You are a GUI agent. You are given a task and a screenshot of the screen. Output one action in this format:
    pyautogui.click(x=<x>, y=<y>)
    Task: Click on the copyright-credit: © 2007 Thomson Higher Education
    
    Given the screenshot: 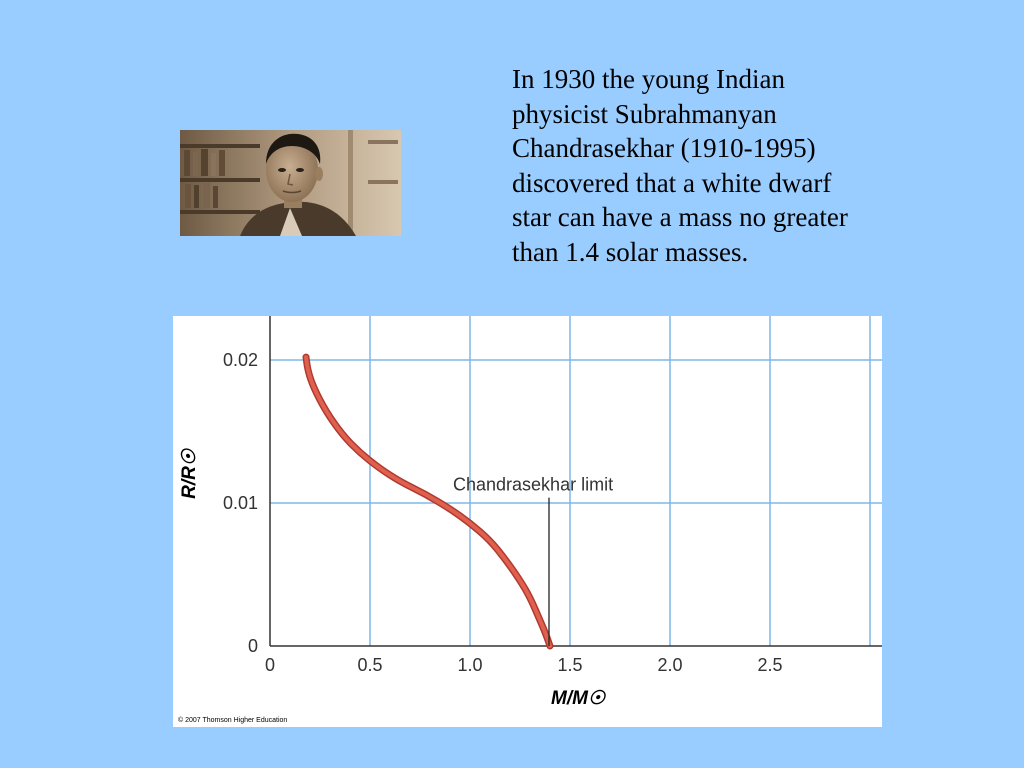 What is the action you would take?
    pyautogui.click(x=233, y=720)
    